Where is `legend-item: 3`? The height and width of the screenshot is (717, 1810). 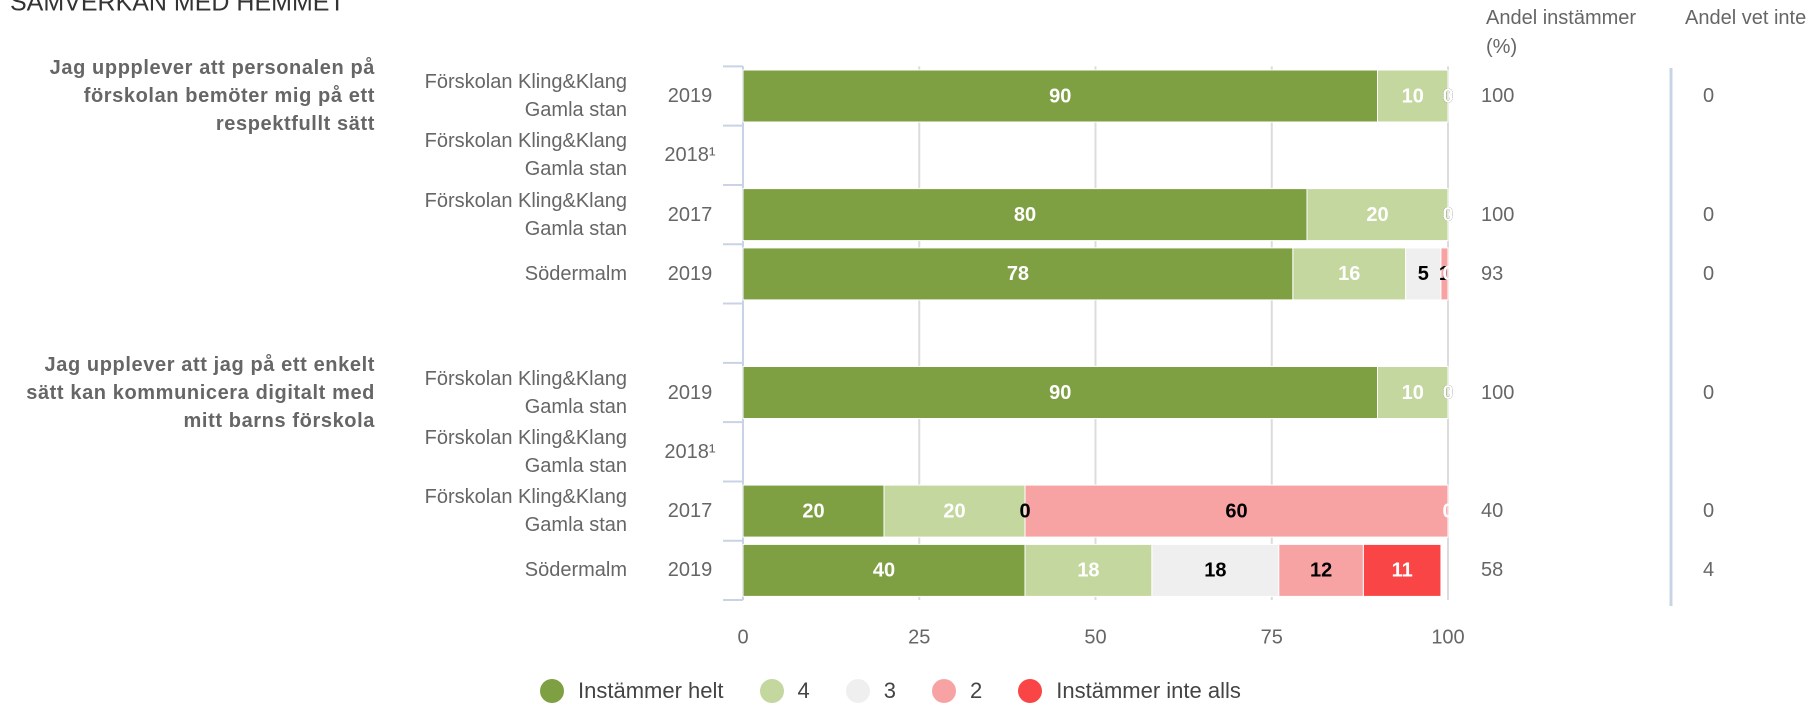
legend-item: 3 is located at coordinates (870, 691).